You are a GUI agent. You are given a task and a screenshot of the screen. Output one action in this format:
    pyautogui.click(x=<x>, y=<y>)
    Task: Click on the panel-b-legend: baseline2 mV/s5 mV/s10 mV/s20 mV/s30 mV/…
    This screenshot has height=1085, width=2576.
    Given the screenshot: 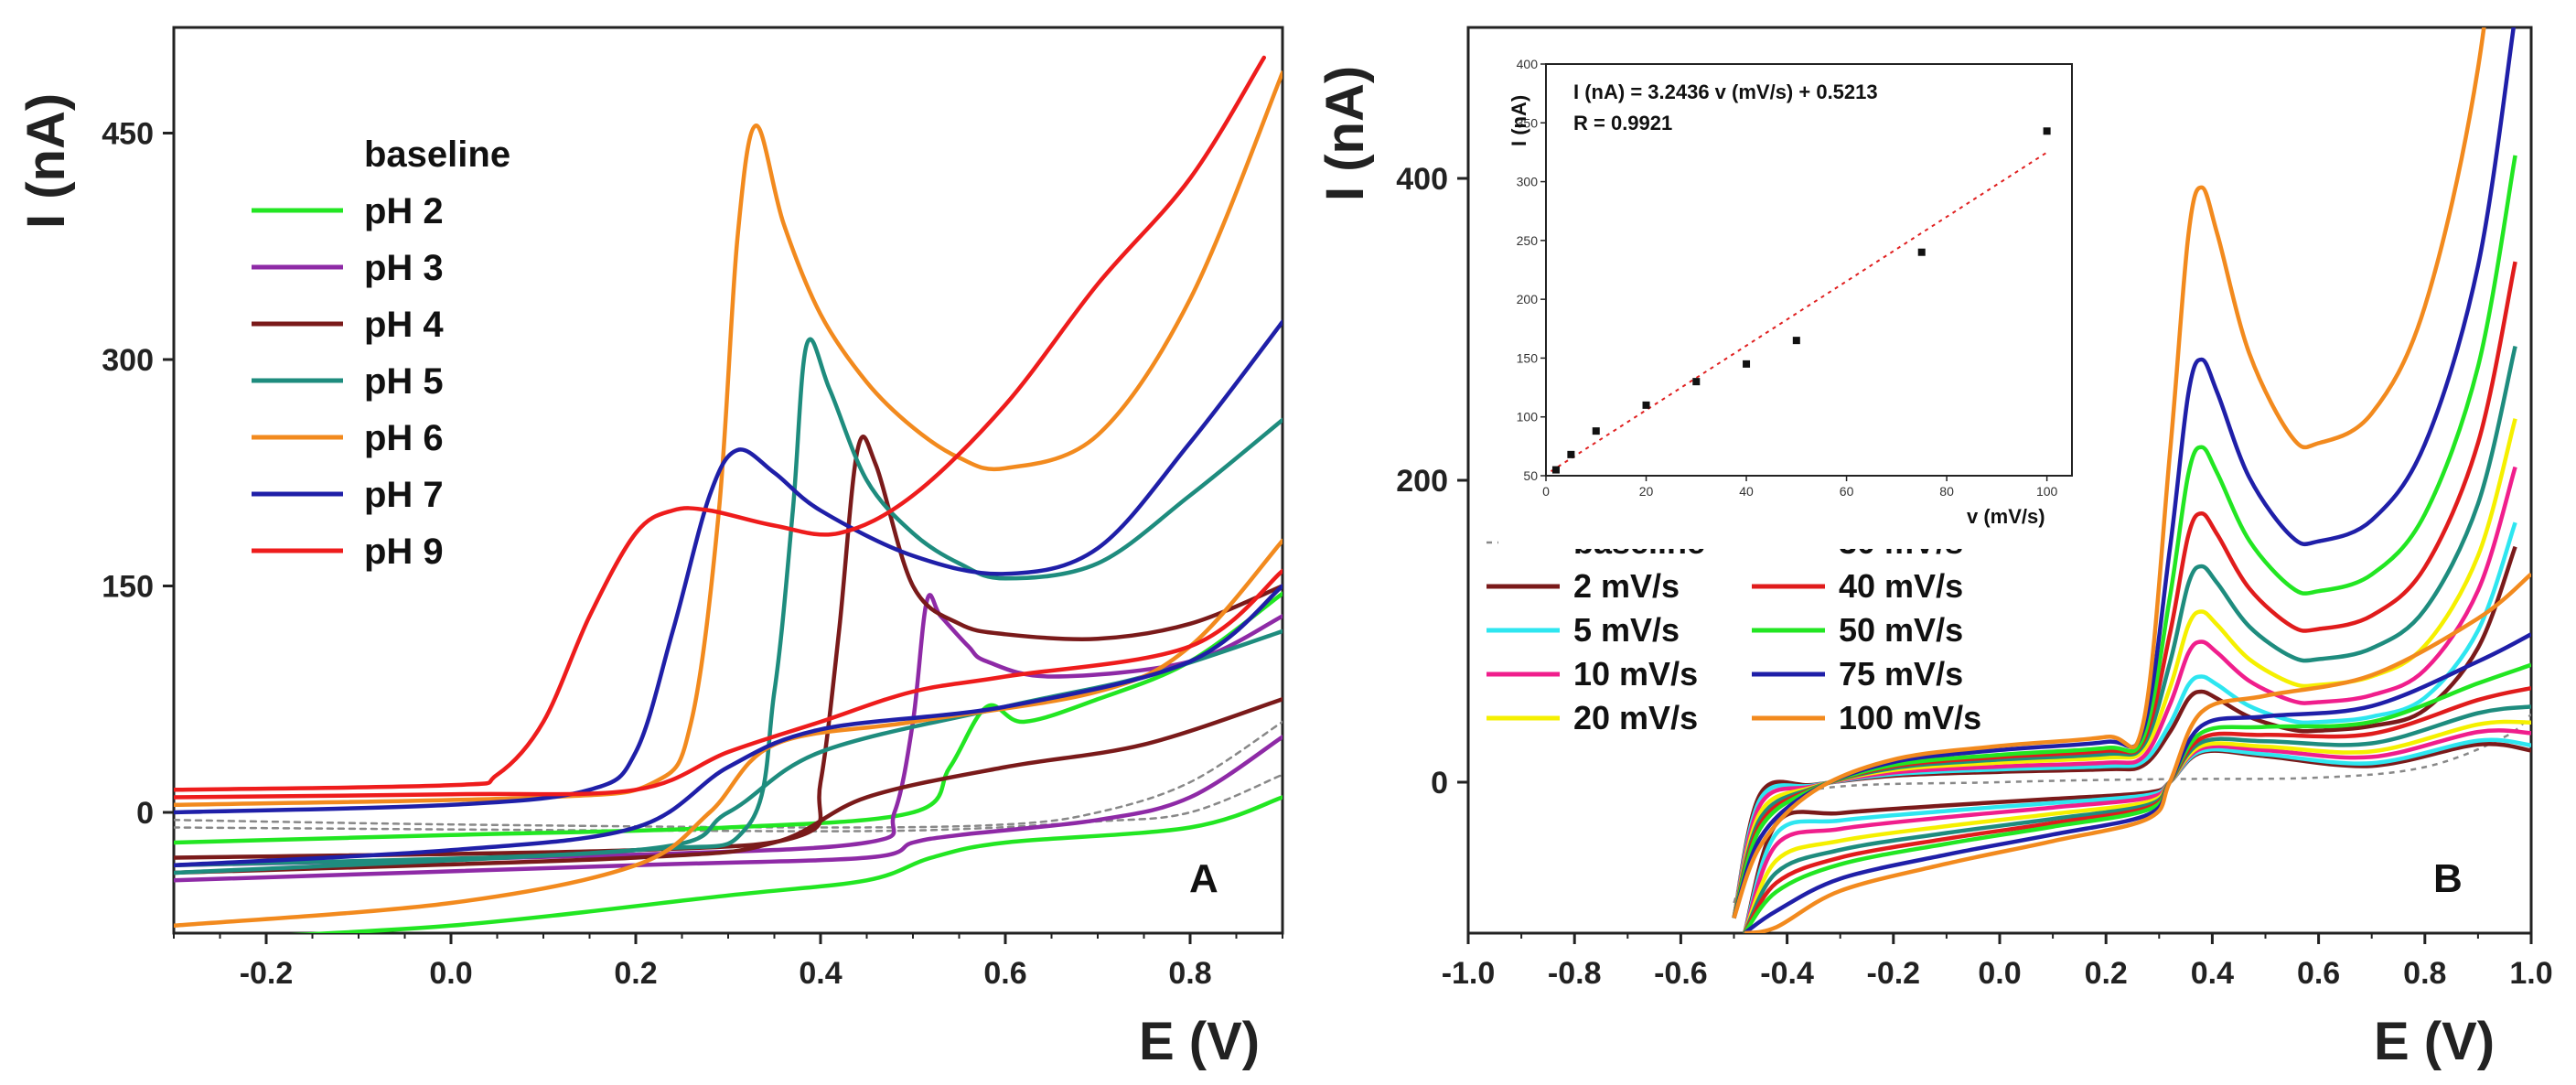 What is the action you would take?
    pyautogui.click(x=1734, y=629)
    